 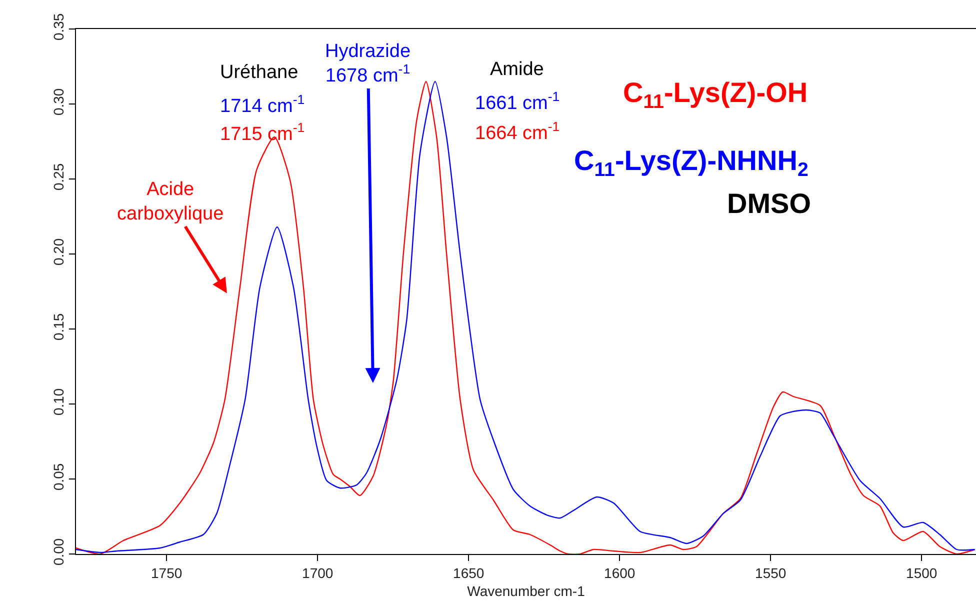 I want to click on y-tick-label: 0.15, so click(x=58, y=327).